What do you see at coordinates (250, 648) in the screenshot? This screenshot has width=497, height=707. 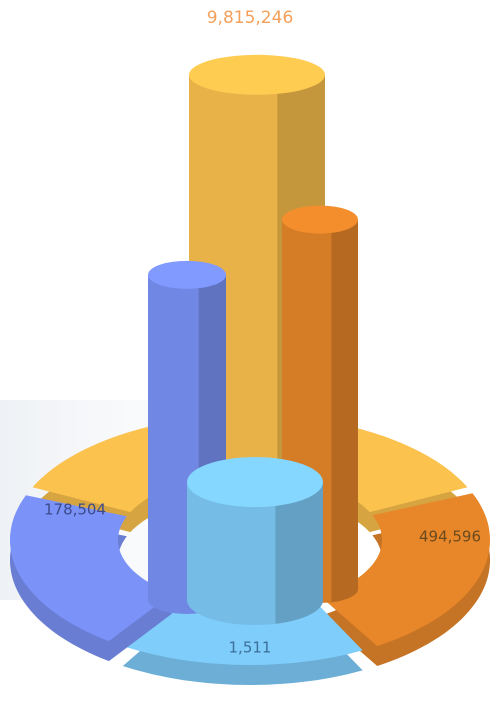 I see `value-label: 1,511` at bounding box center [250, 648].